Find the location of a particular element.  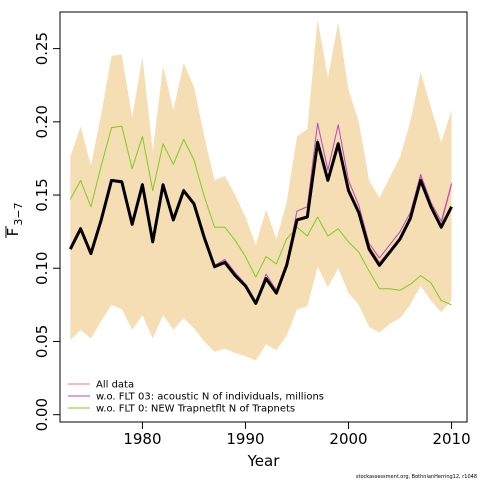

x-tick-label: 1990 is located at coordinates (245, 439).